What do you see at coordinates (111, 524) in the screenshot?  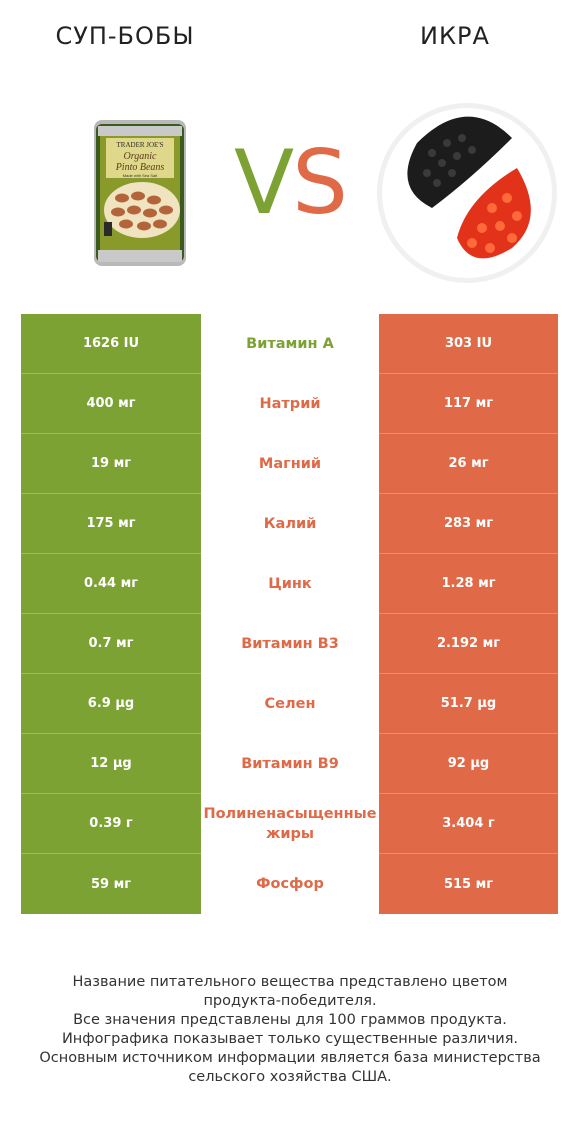 I see `left-value: 175 мг` at bounding box center [111, 524].